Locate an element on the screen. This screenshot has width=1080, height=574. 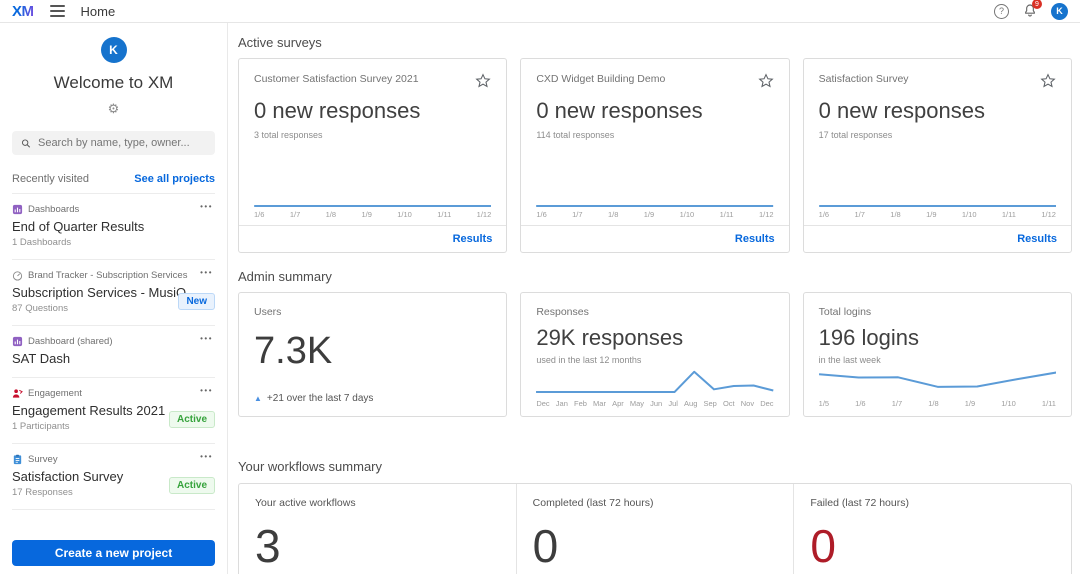
workflow-label: Completed (last 72 hours) is located at coordinates (593, 503).